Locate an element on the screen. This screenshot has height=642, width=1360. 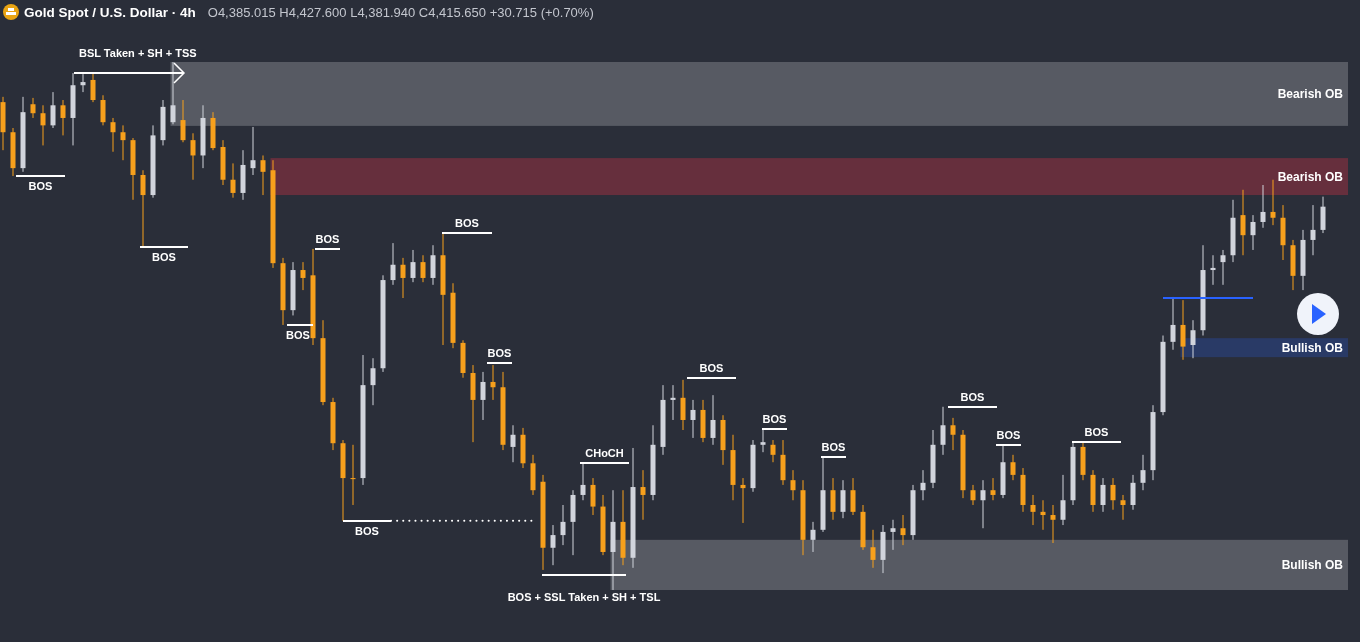
chart-title: Gold Spot / U.S. Dollar · 4h is located at coordinates (110, 12).